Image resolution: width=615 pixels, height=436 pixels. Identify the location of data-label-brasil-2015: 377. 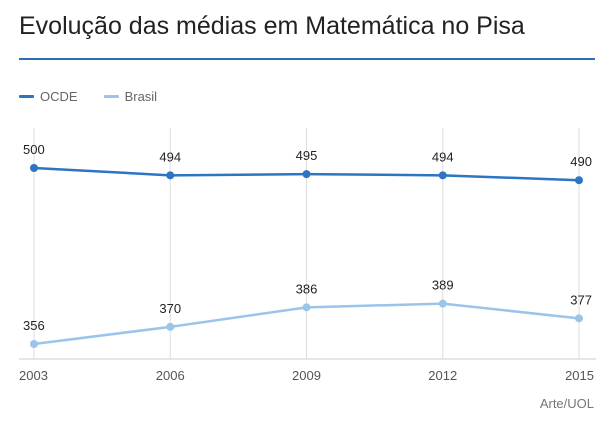
(581, 299).